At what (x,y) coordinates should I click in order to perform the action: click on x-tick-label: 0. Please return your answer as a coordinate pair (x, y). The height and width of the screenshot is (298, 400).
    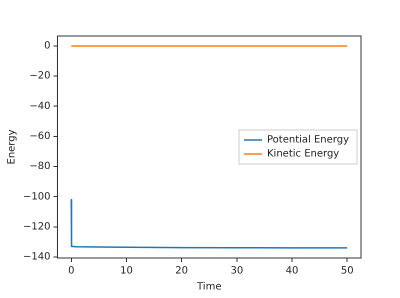
    Looking at the image, I should click on (71, 271).